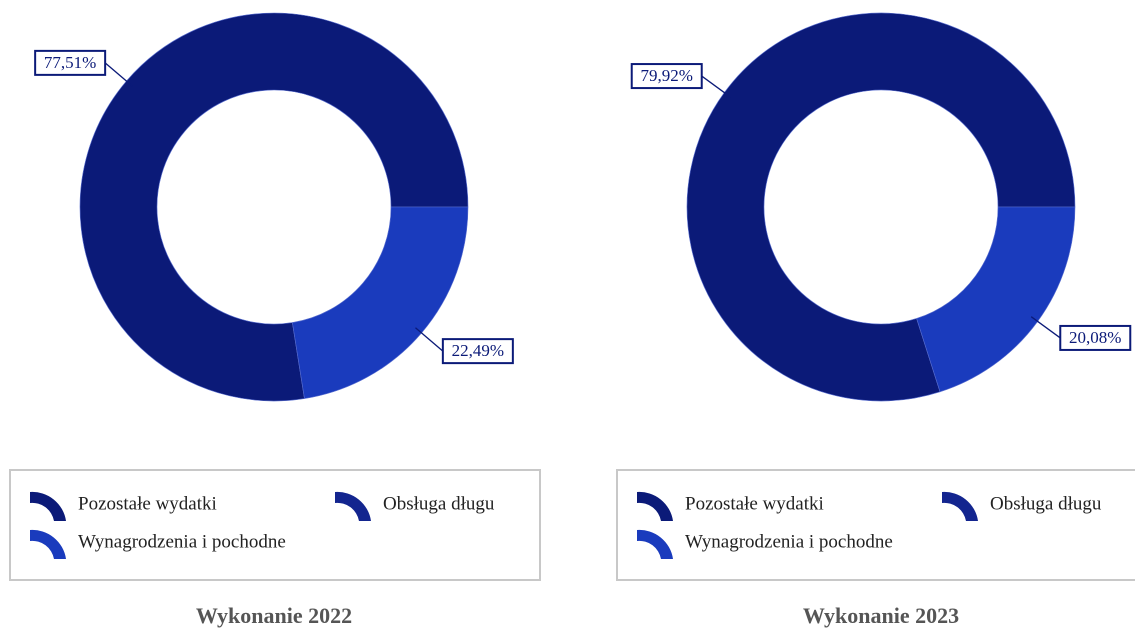 The width and height of the screenshot is (1135, 633). What do you see at coordinates (274, 615) in the screenshot?
I see `chart-title: Wykonanie 2022` at bounding box center [274, 615].